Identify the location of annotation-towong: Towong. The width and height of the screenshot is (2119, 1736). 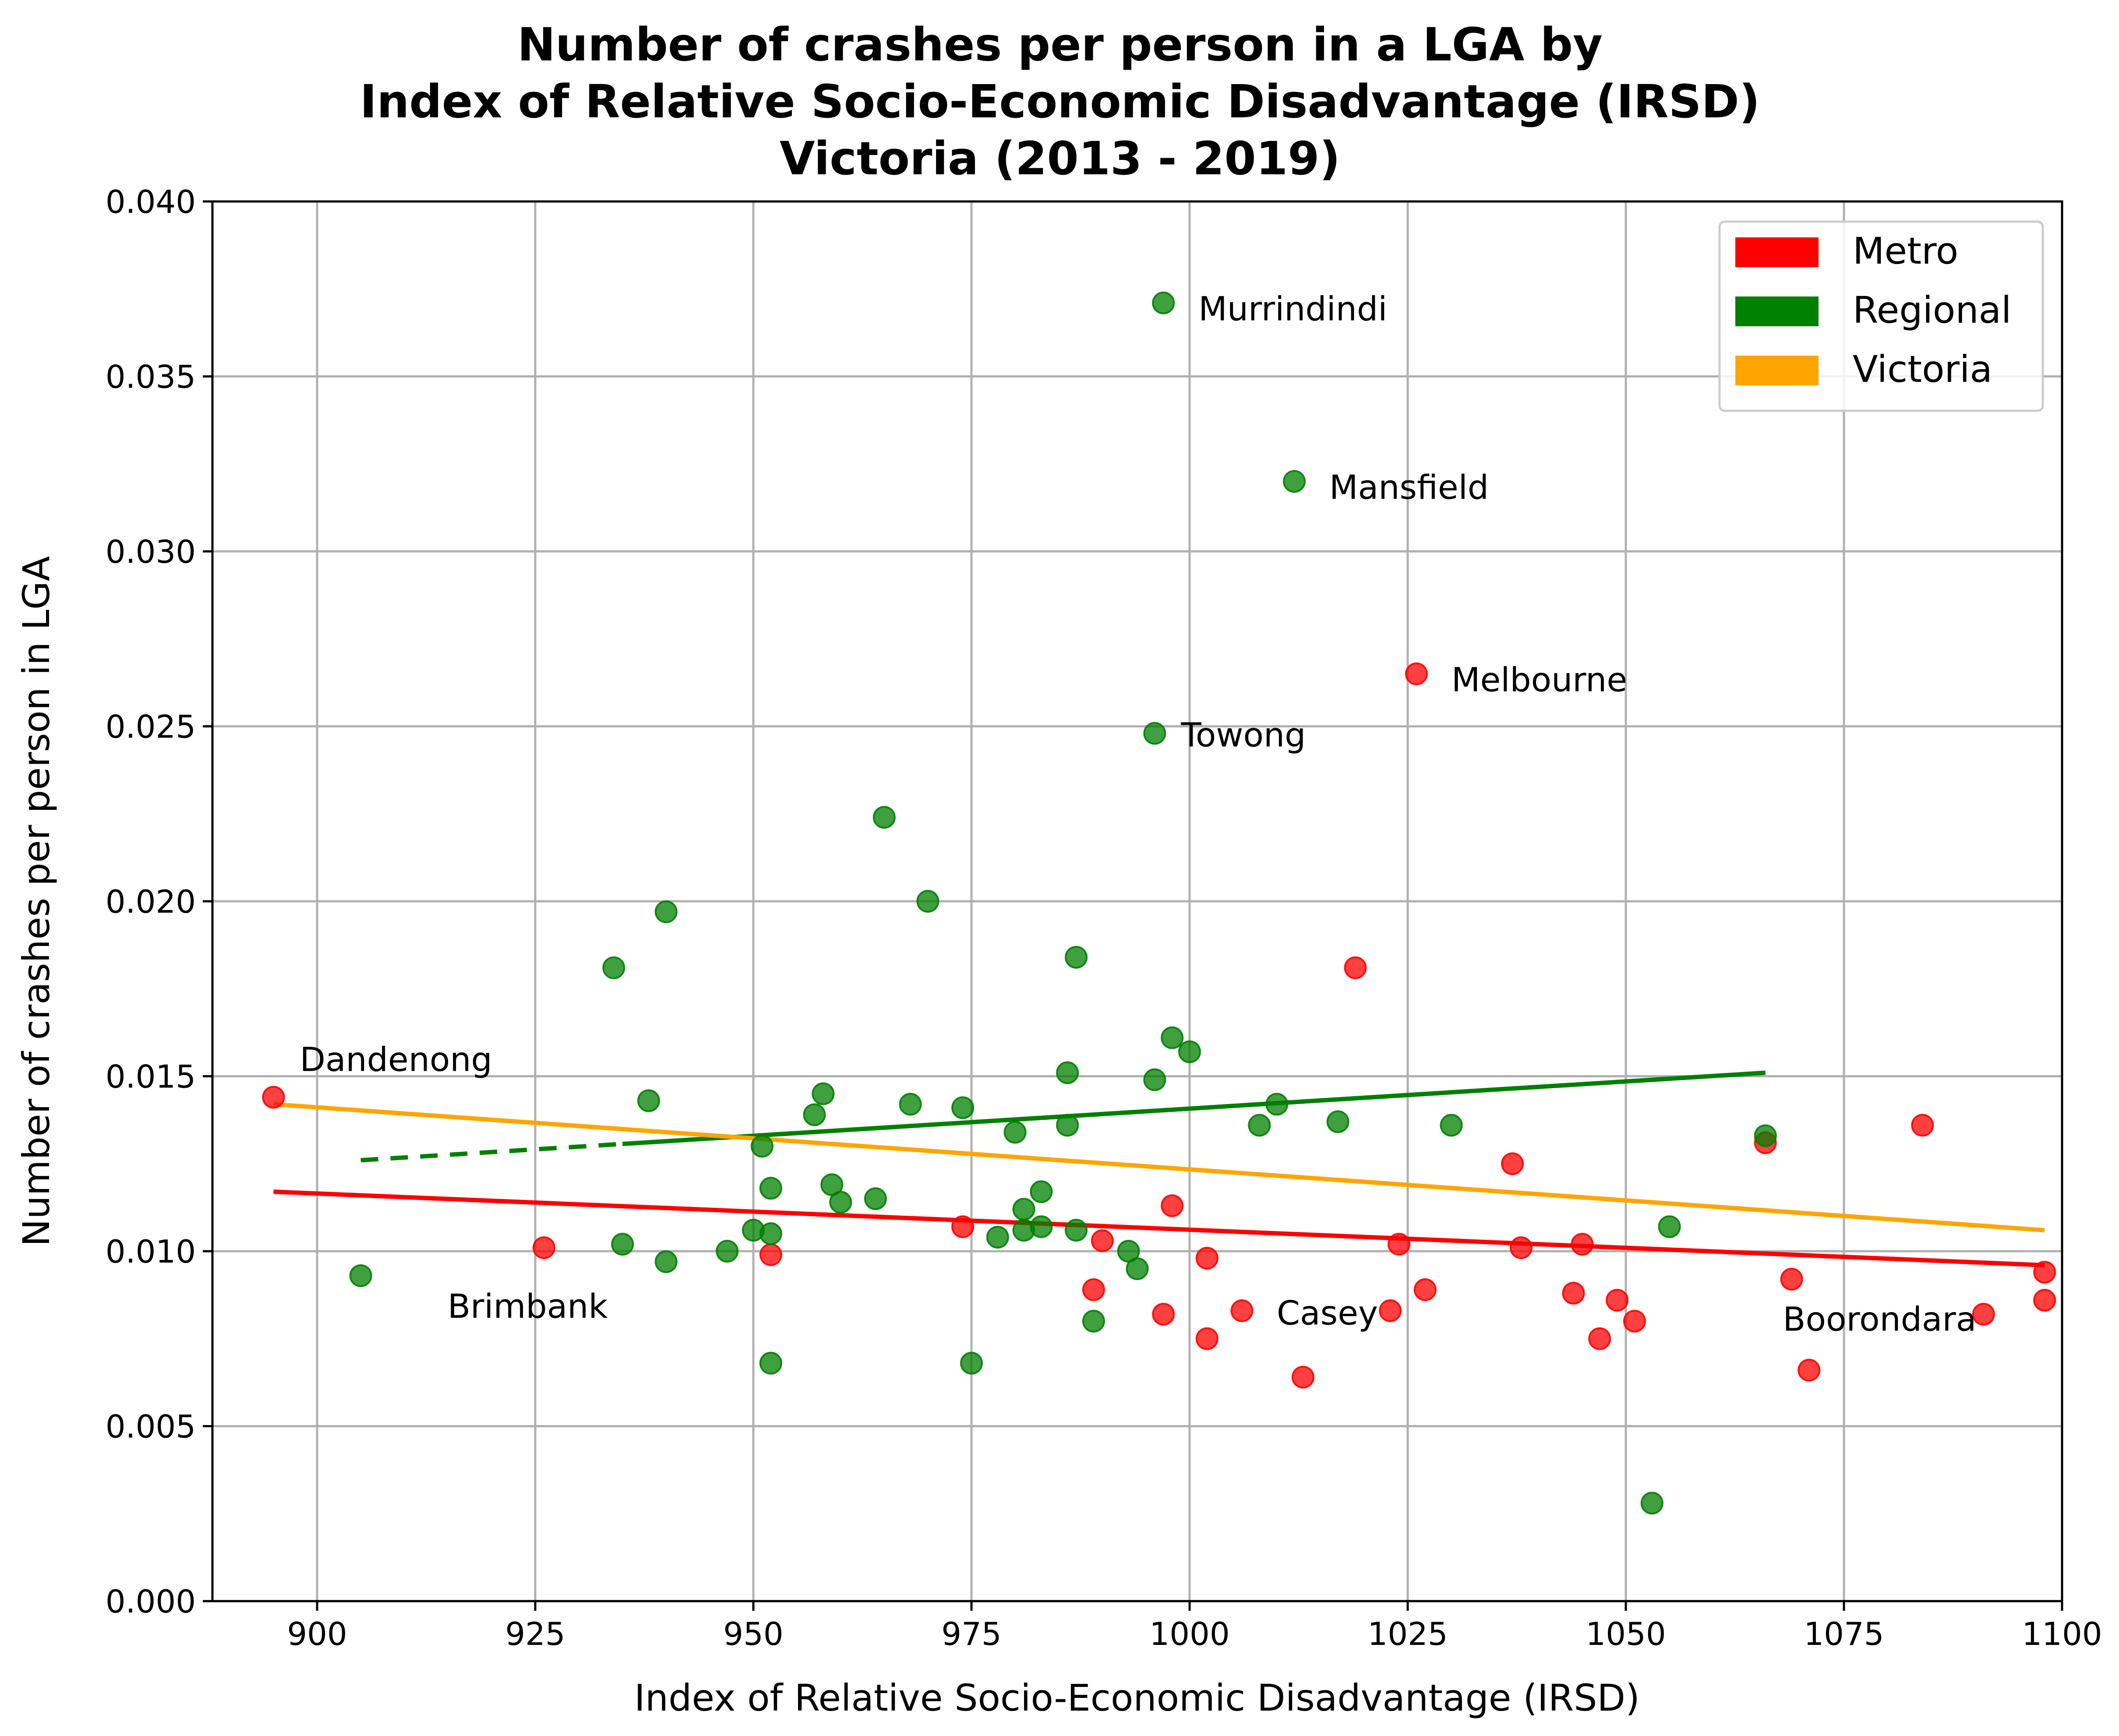
(1243, 734).